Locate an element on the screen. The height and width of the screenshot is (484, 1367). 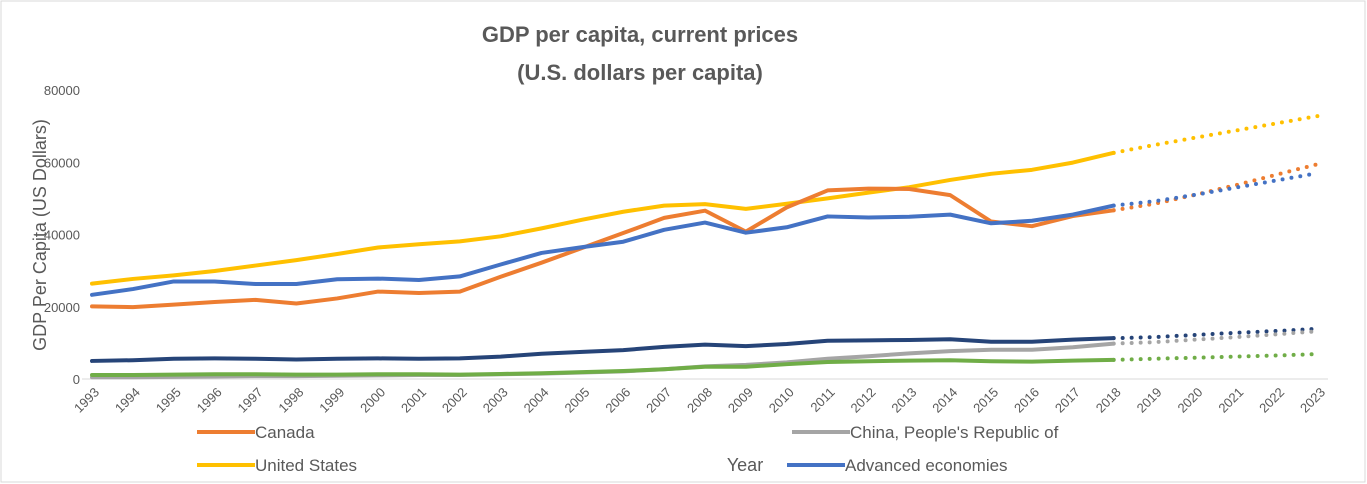
legend-label: Advanced economies is located at coordinates (926, 465).